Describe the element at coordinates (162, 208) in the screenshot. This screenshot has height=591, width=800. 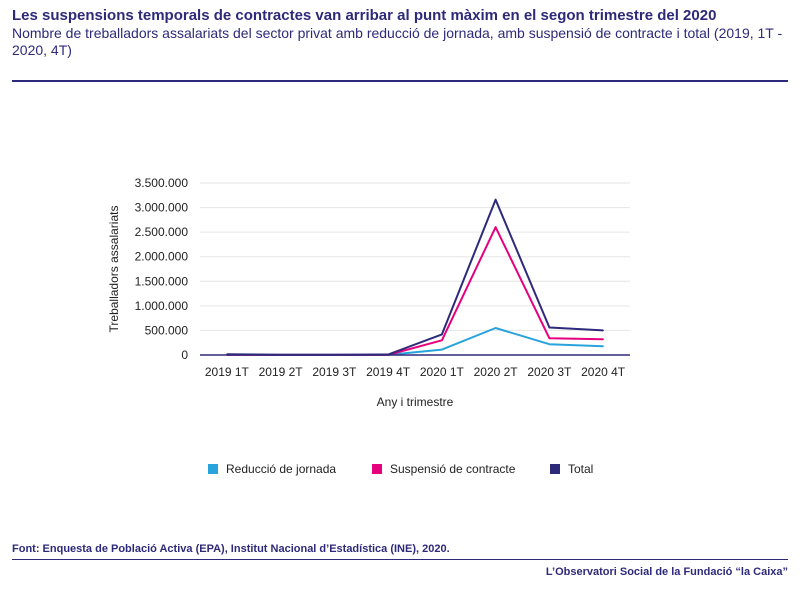
I see `y-tick-label: 3.000.000` at that location.